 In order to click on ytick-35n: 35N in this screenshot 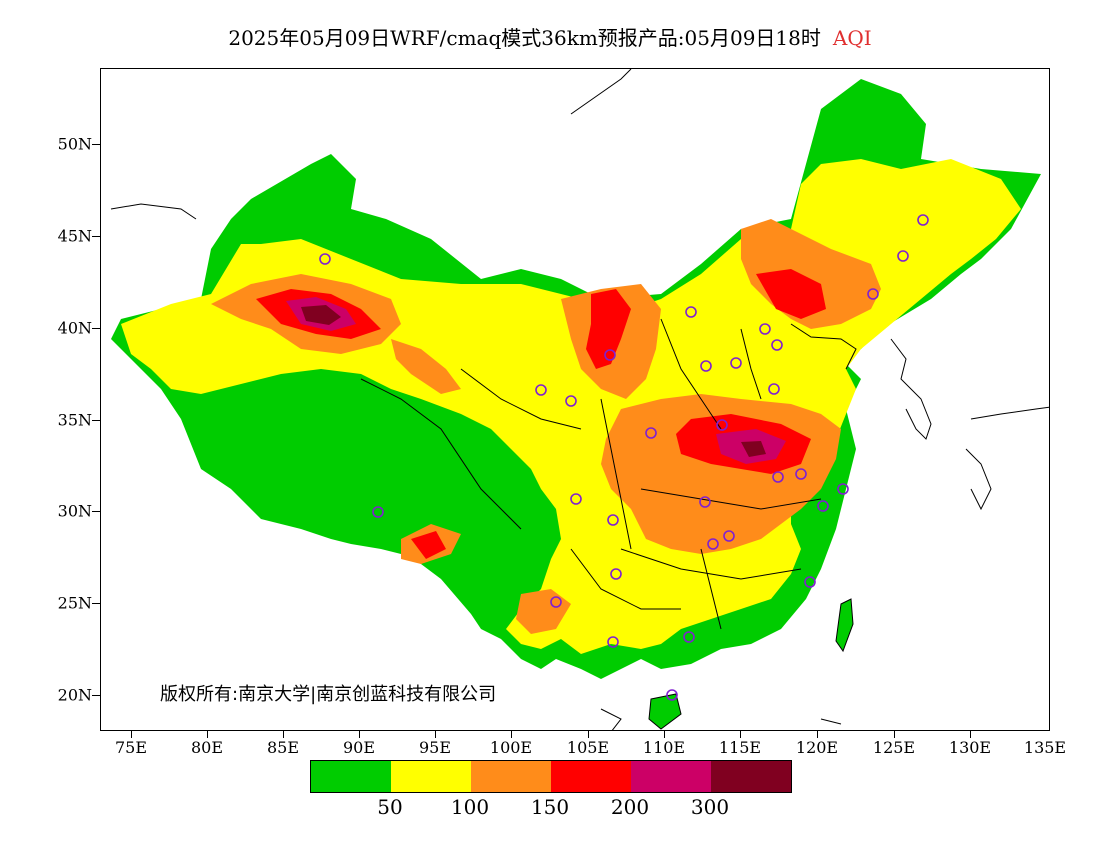, I will do `click(74, 420)`.